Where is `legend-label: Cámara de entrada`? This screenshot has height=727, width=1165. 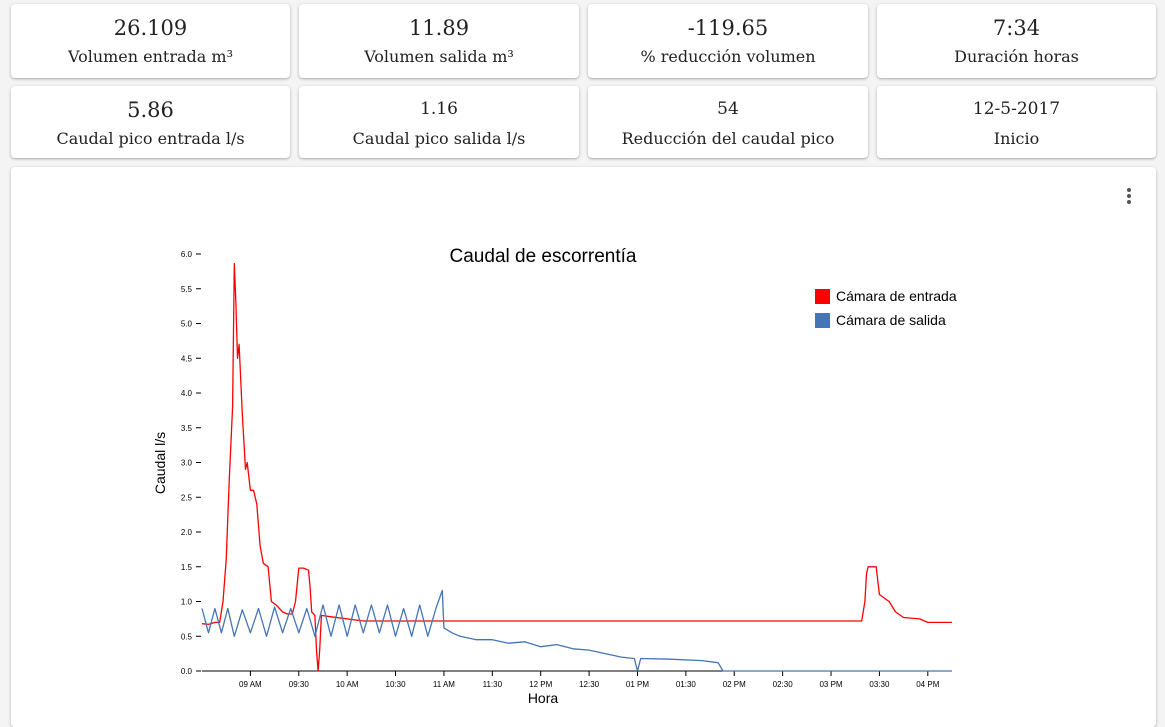 legend-label: Cámara de entrada is located at coordinates (896, 296).